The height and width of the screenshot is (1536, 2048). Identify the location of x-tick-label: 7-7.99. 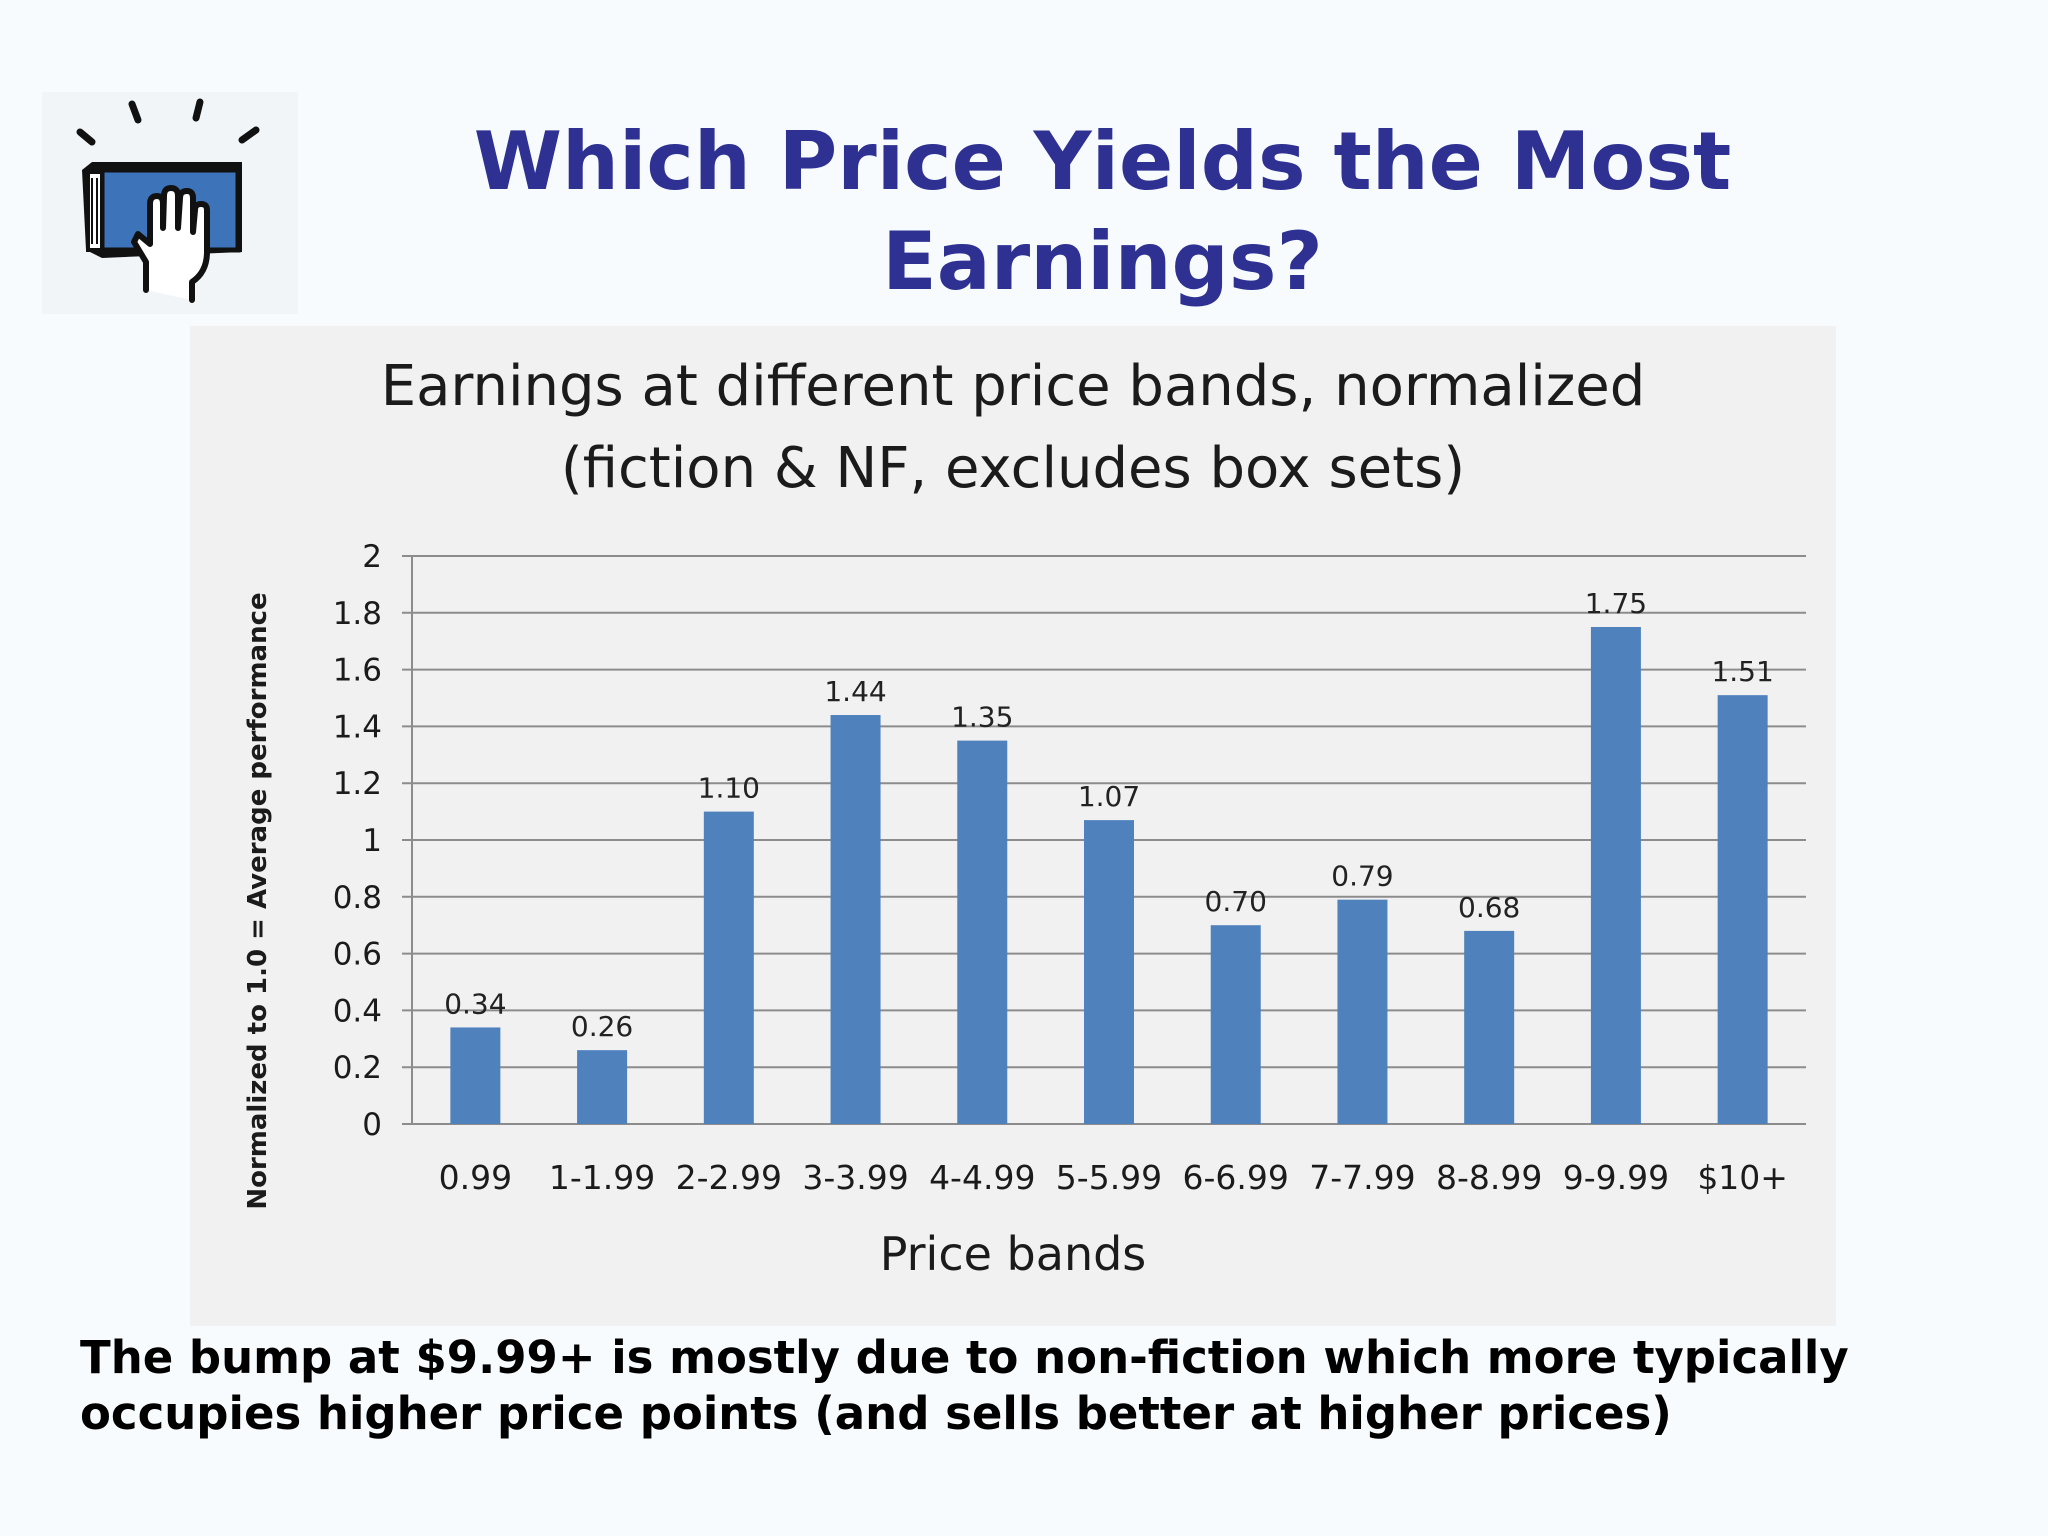
(1362, 1177).